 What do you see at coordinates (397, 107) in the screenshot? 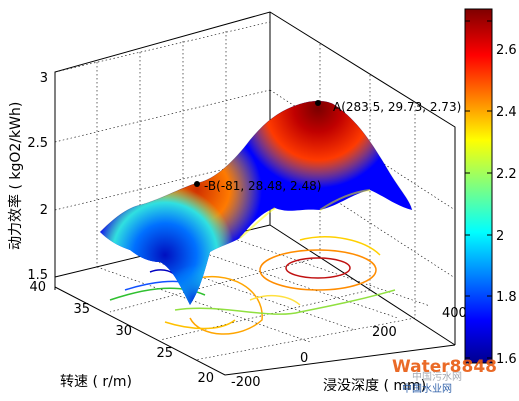
I see `annotation-A: A(283.5, 29.73, 2.73)` at bounding box center [397, 107].